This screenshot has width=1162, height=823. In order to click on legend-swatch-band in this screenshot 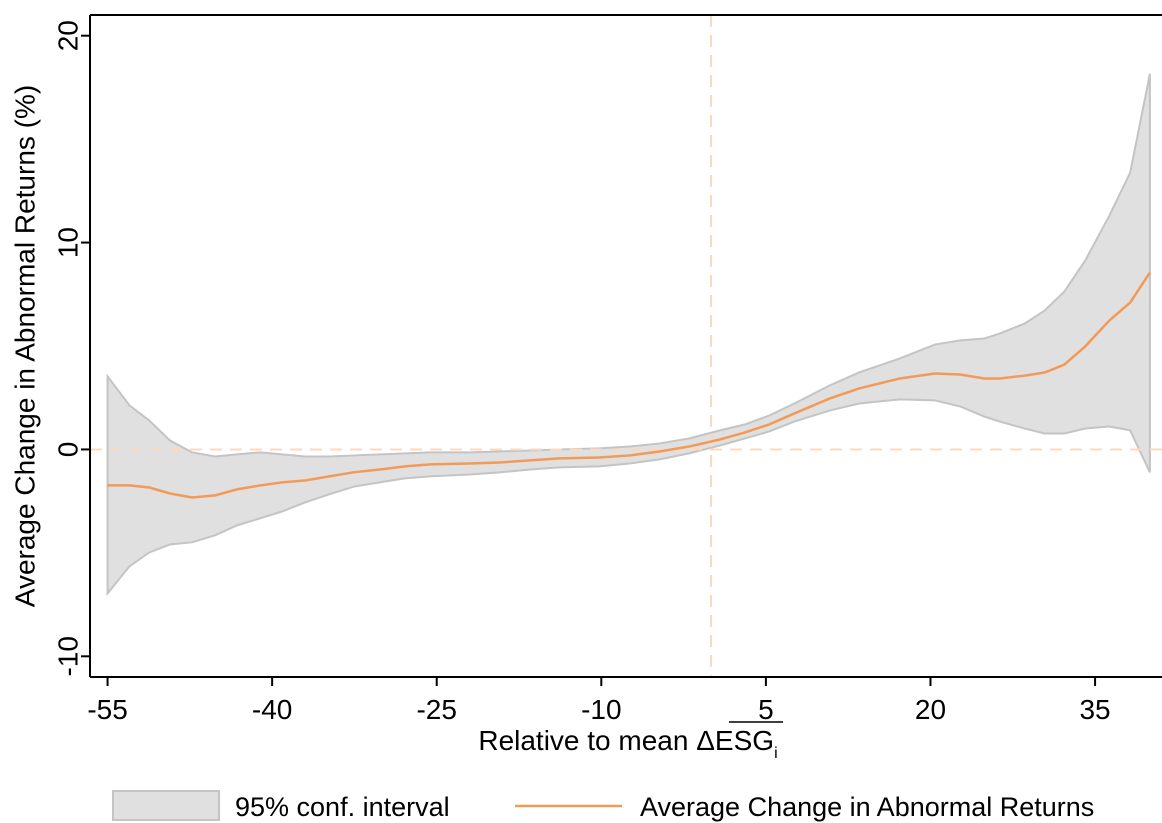, I will do `click(166, 805)`.